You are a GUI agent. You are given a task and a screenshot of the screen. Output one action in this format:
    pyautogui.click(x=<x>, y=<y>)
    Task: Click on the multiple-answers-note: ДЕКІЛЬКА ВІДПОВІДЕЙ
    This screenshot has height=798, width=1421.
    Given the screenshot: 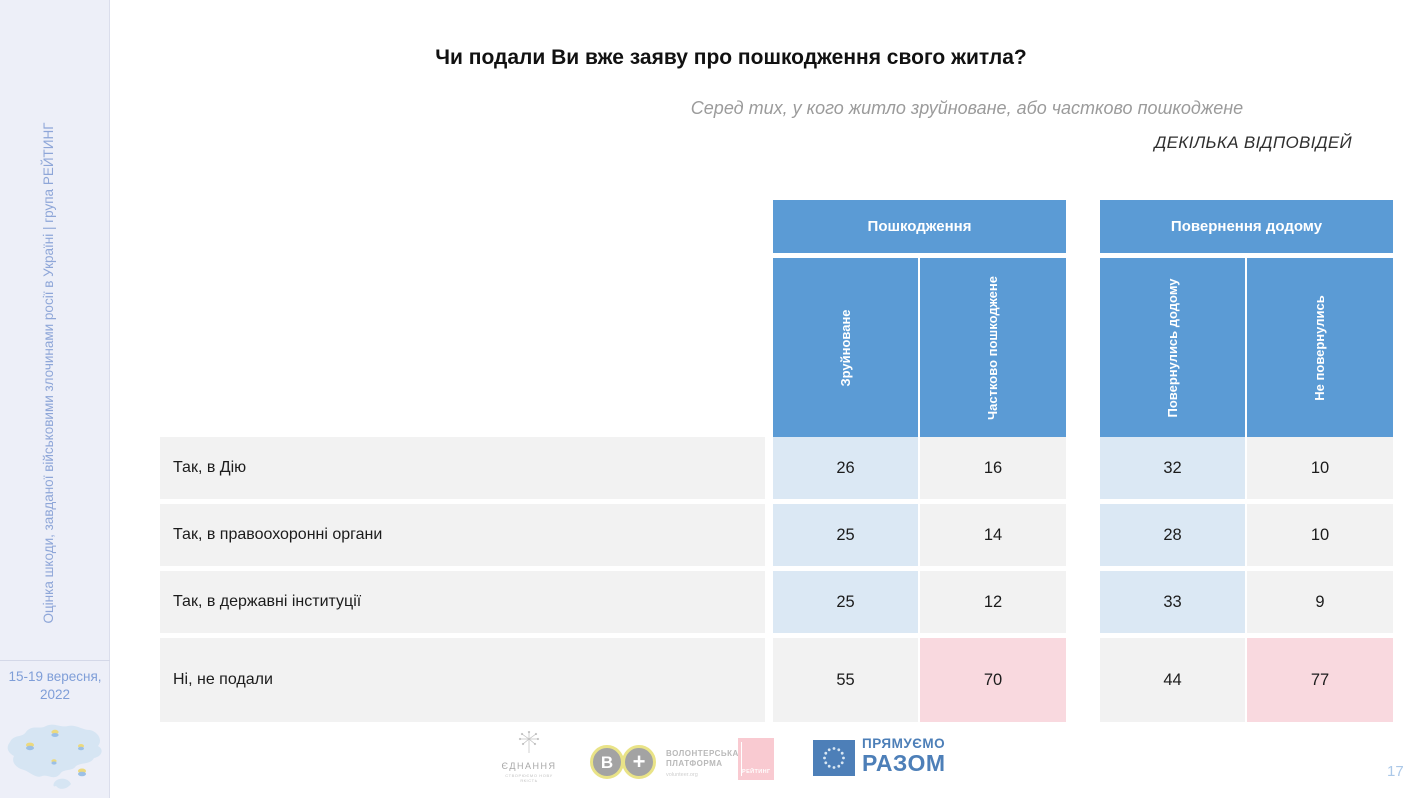 What is the action you would take?
    pyautogui.click(x=1253, y=142)
    